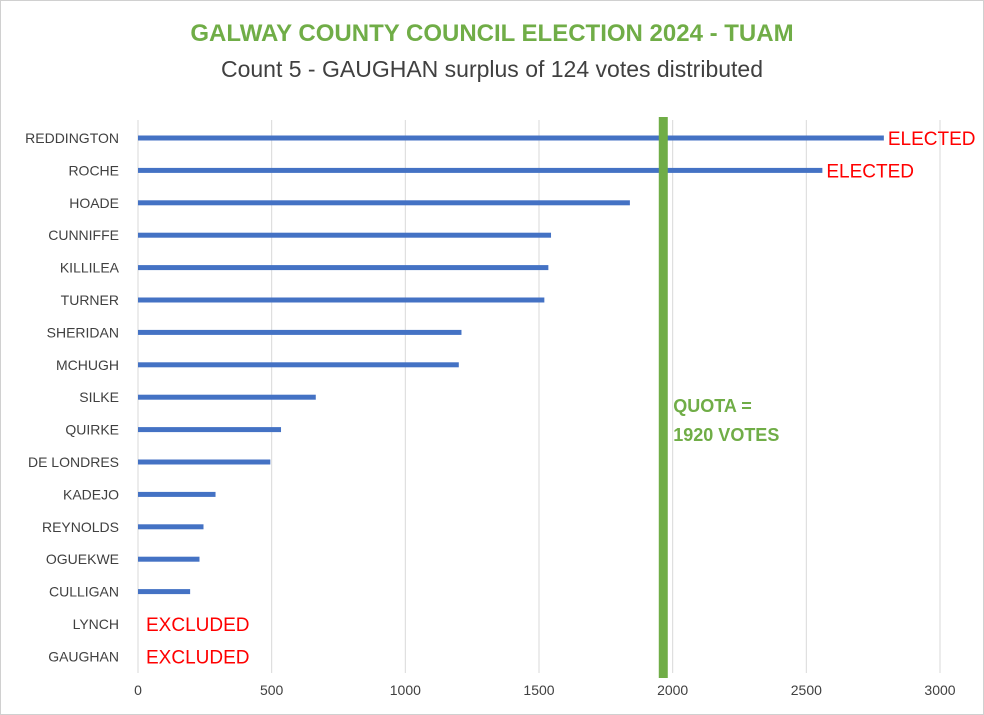  Describe the element at coordinates (538, 690) in the screenshot. I see `x-tick-label: 1500` at that location.